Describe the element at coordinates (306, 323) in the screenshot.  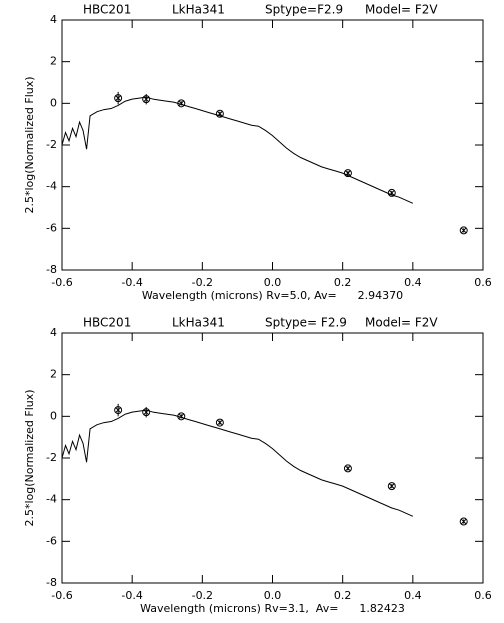
I see `title-part: Sptype= F2.9` at that location.